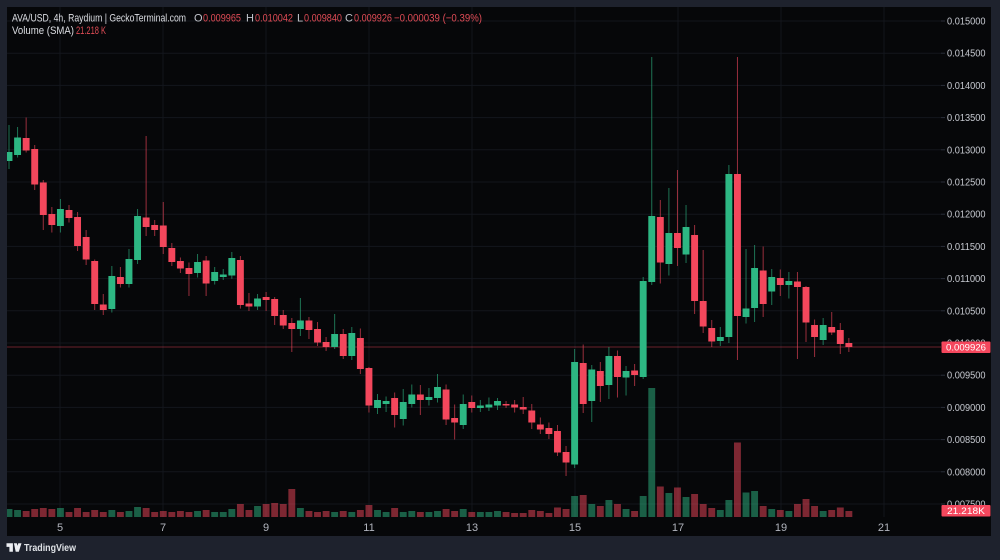 The height and width of the screenshot is (560, 1000). Describe the element at coordinates (300, 19) in the screenshot. I see `svg-text: L` at that location.